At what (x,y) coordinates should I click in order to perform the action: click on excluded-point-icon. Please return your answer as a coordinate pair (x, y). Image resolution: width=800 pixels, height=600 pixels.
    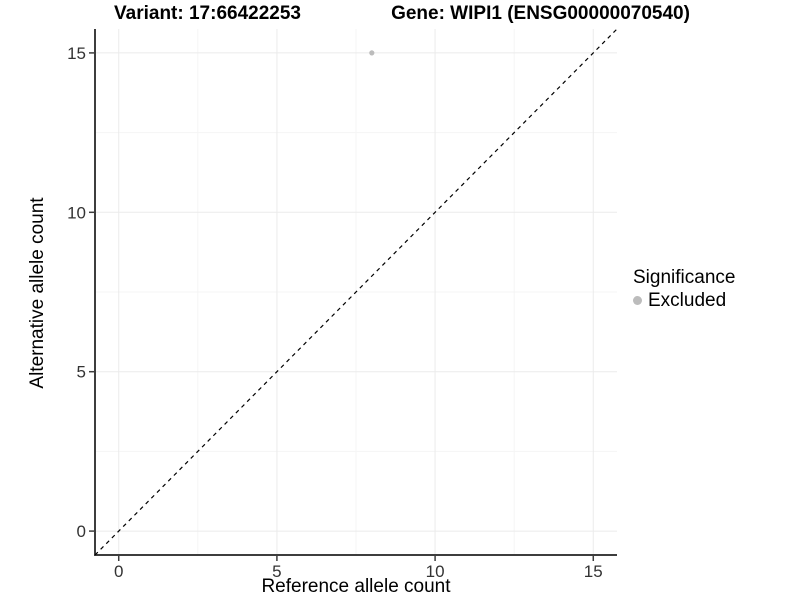
    Looking at the image, I should click on (637, 300).